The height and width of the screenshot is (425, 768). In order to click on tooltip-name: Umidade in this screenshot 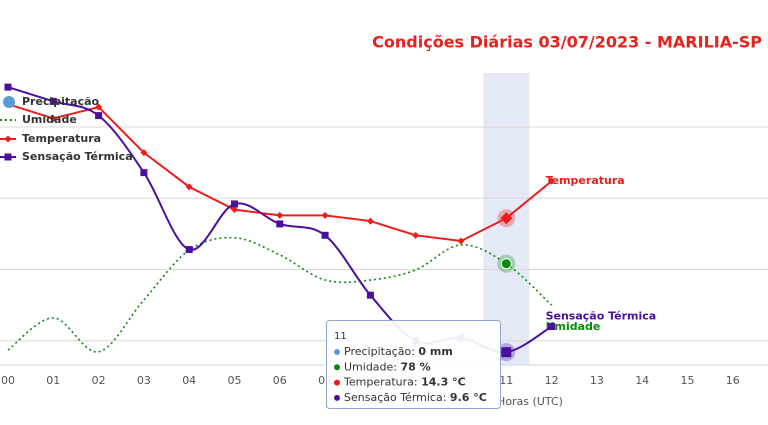, I will do `click(369, 366)`.